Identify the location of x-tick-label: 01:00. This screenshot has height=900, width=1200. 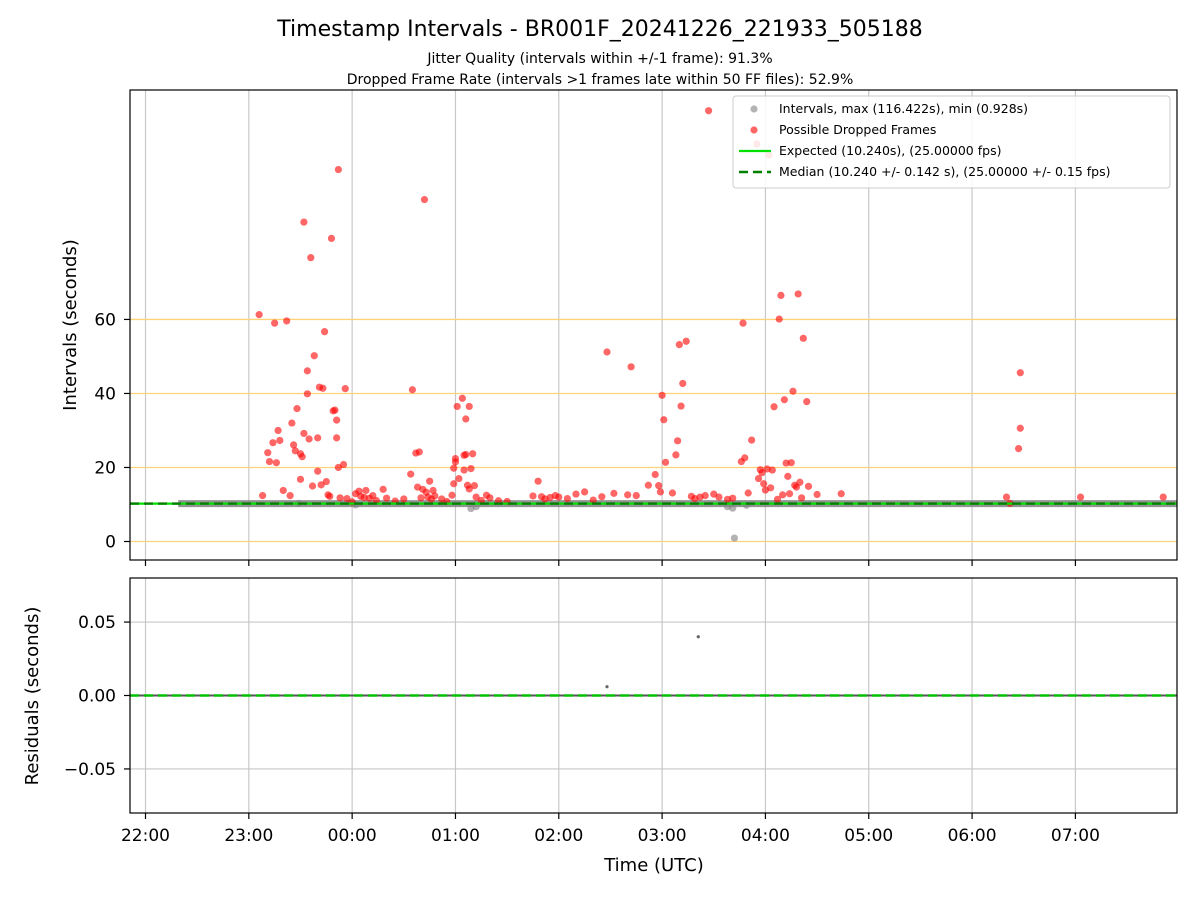
(455, 836).